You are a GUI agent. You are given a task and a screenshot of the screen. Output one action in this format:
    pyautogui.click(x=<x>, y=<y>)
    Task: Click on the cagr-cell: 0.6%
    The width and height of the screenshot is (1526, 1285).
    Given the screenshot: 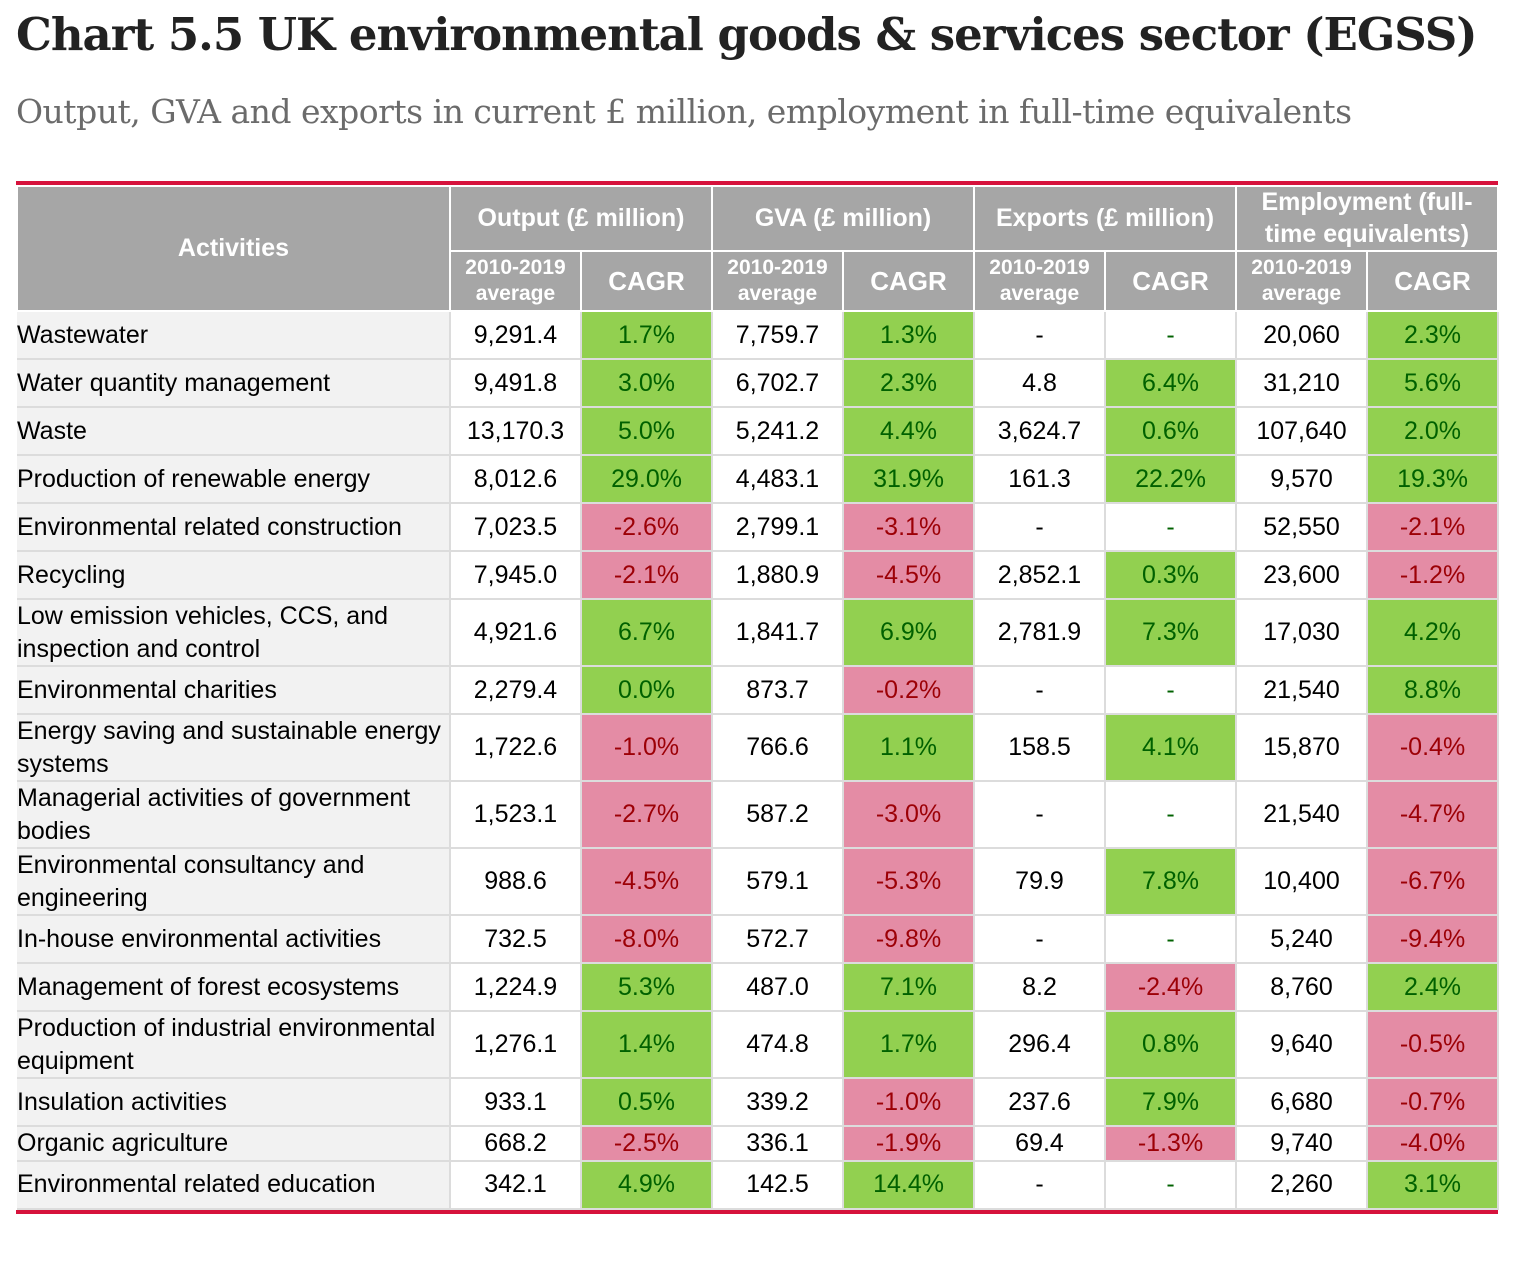 What is the action you would take?
    pyautogui.click(x=1171, y=431)
    